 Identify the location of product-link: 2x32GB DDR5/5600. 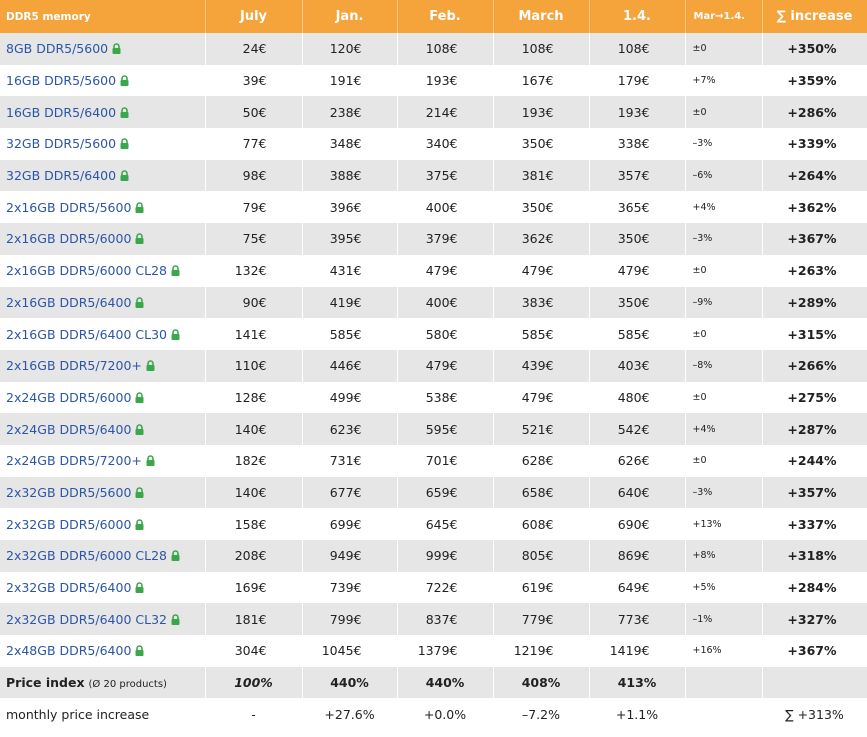
(69, 492).